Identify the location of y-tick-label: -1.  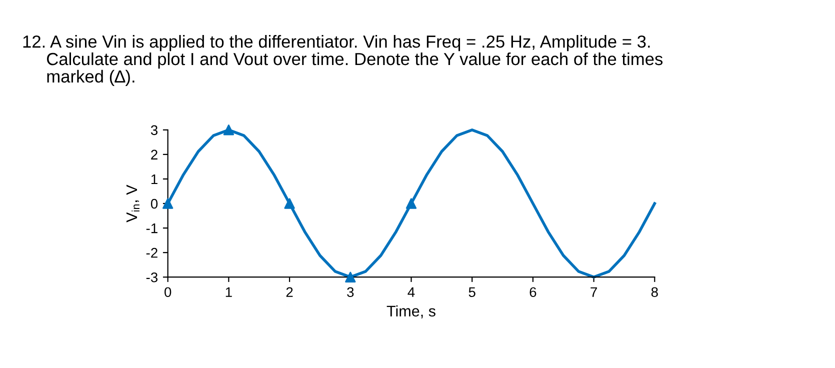
(152, 229).